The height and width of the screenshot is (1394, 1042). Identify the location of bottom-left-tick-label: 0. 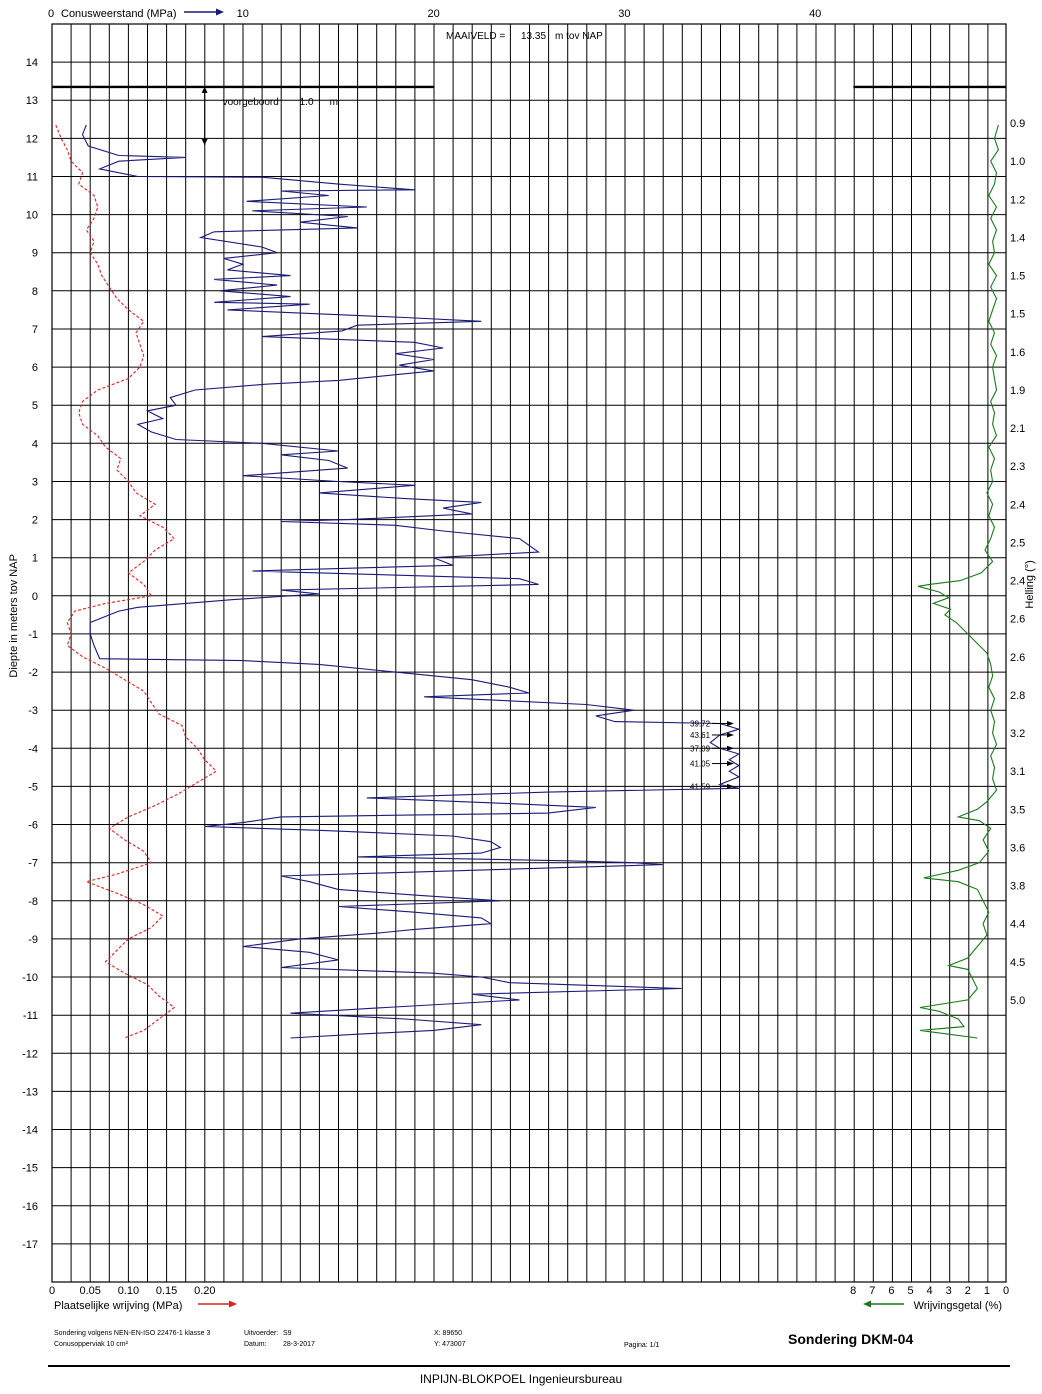
(52, 1291).